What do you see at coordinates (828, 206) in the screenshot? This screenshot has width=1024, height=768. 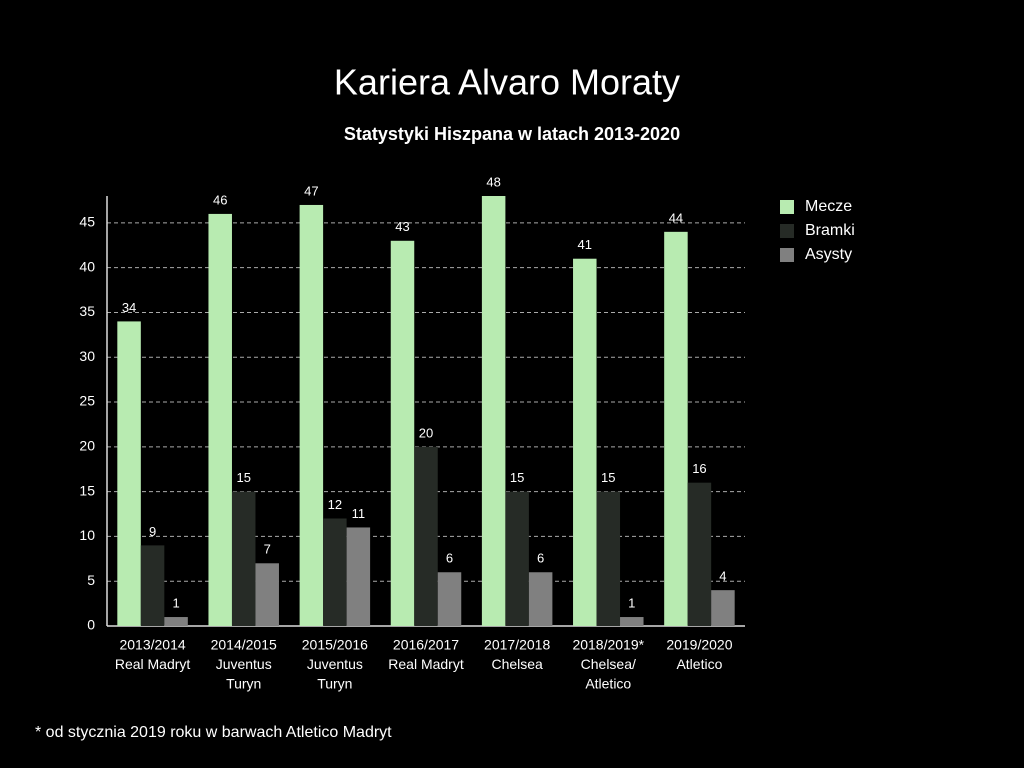 I see `legend-label: Mecze` at bounding box center [828, 206].